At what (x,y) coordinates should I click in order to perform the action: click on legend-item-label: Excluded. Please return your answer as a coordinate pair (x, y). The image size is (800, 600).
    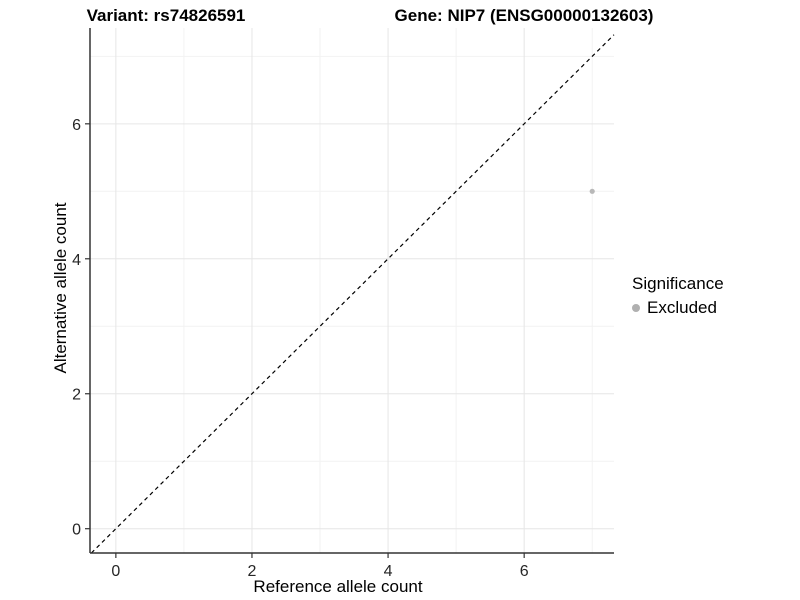
    Looking at the image, I should click on (682, 307).